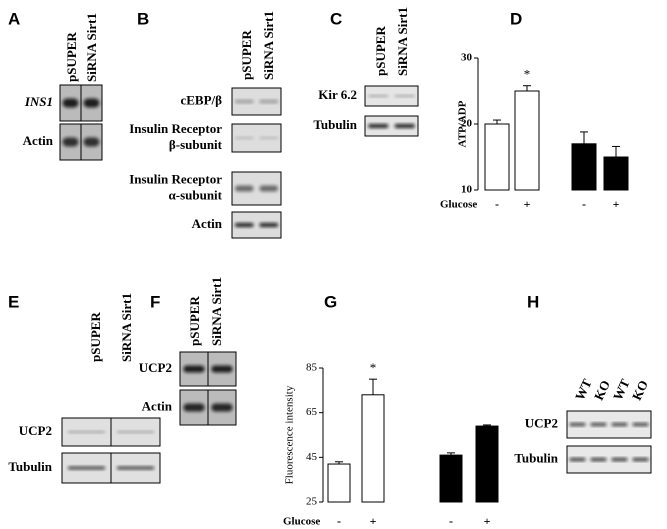 Image resolution: width=667 pixels, height=529 pixels. I want to click on row-label-line: Kir 6.2, so click(337, 94).